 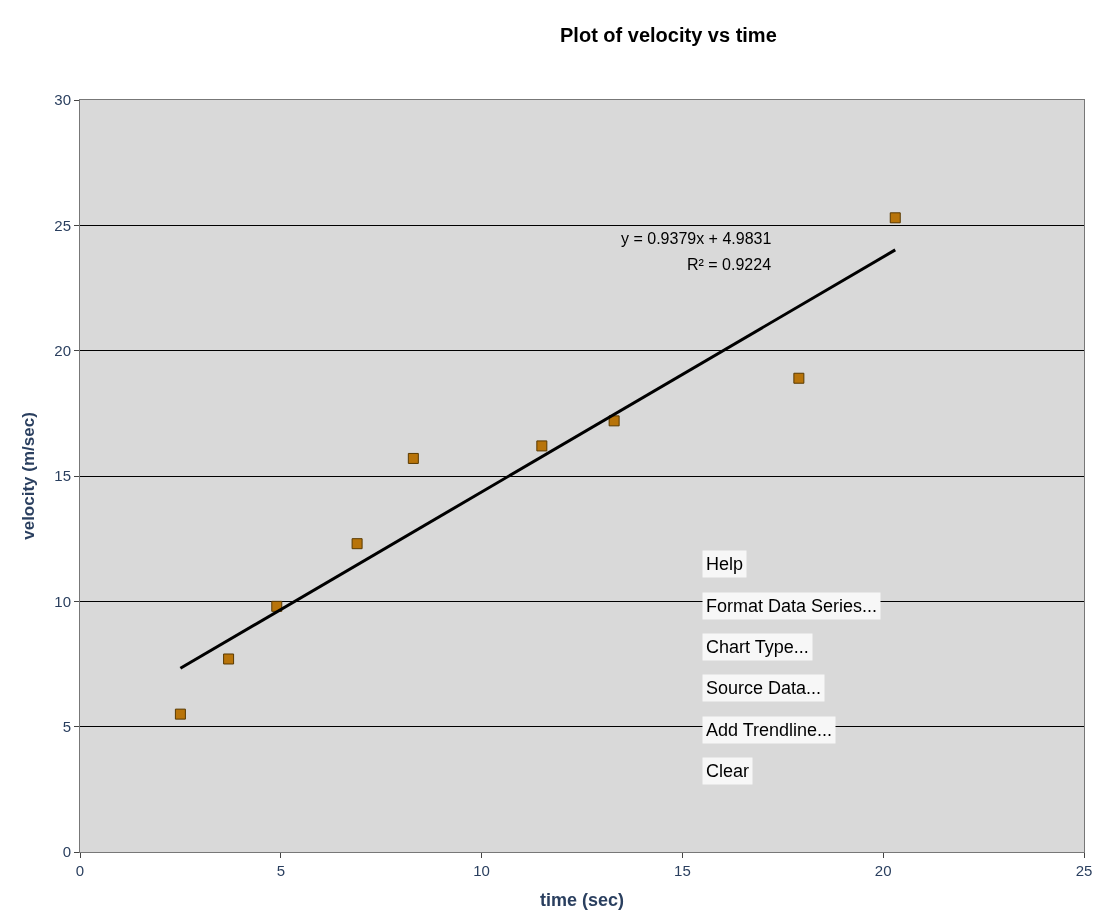 What do you see at coordinates (280, 870) in the screenshot?
I see `x-tick-label: 5` at bounding box center [280, 870].